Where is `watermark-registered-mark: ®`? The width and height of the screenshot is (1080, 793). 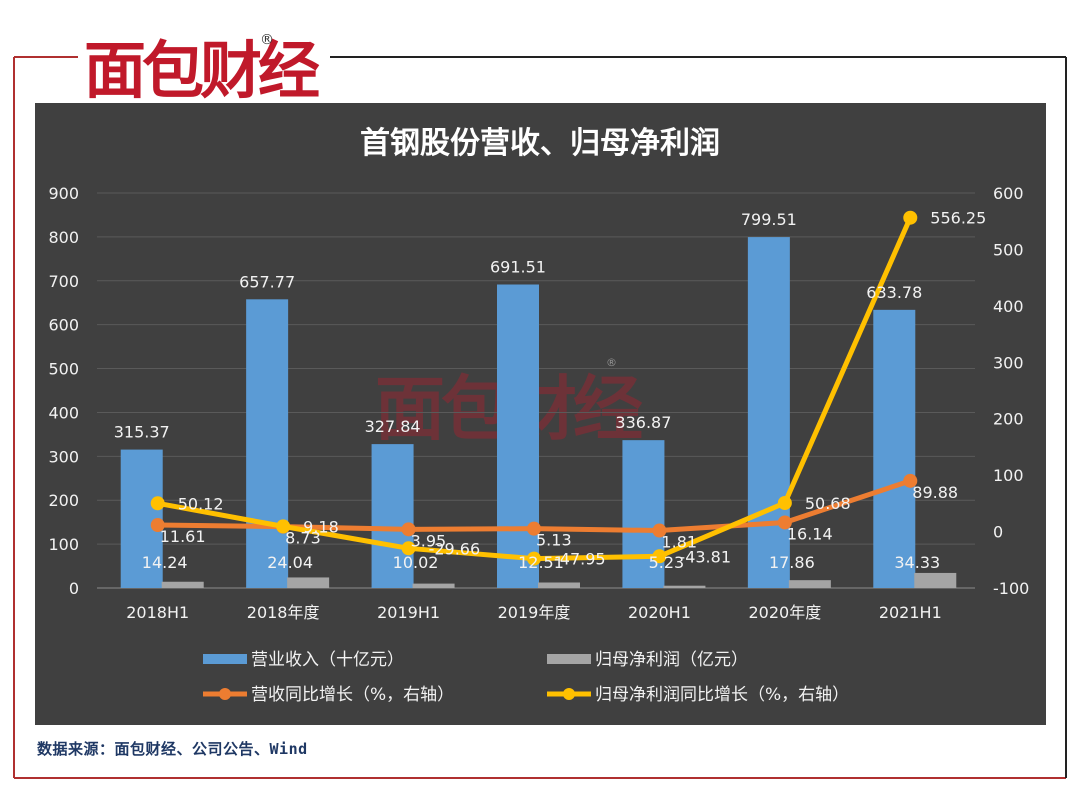
watermark-registered-mark: ® is located at coordinates (611, 362).